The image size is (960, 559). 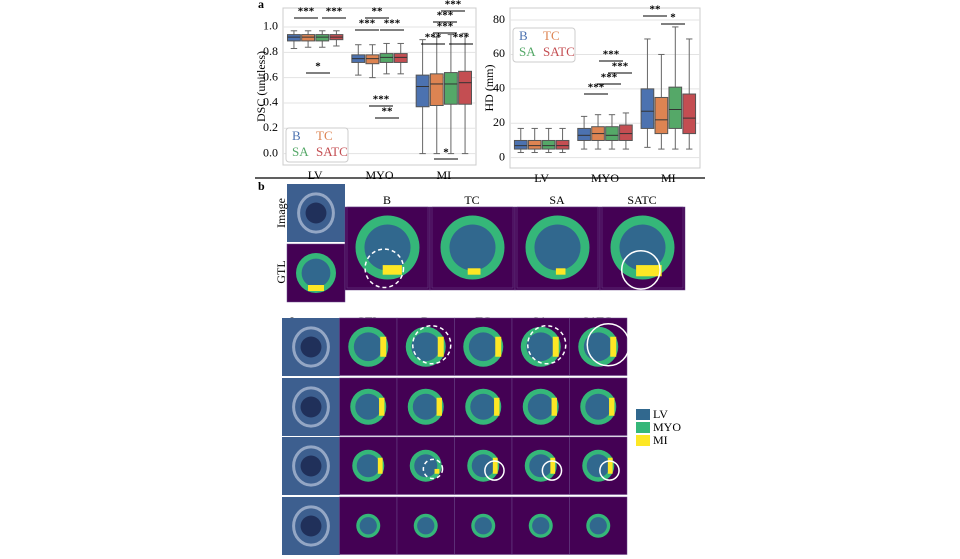 I want to click on y-axis-label: DSC (unitless), so click(x=261, y=86).